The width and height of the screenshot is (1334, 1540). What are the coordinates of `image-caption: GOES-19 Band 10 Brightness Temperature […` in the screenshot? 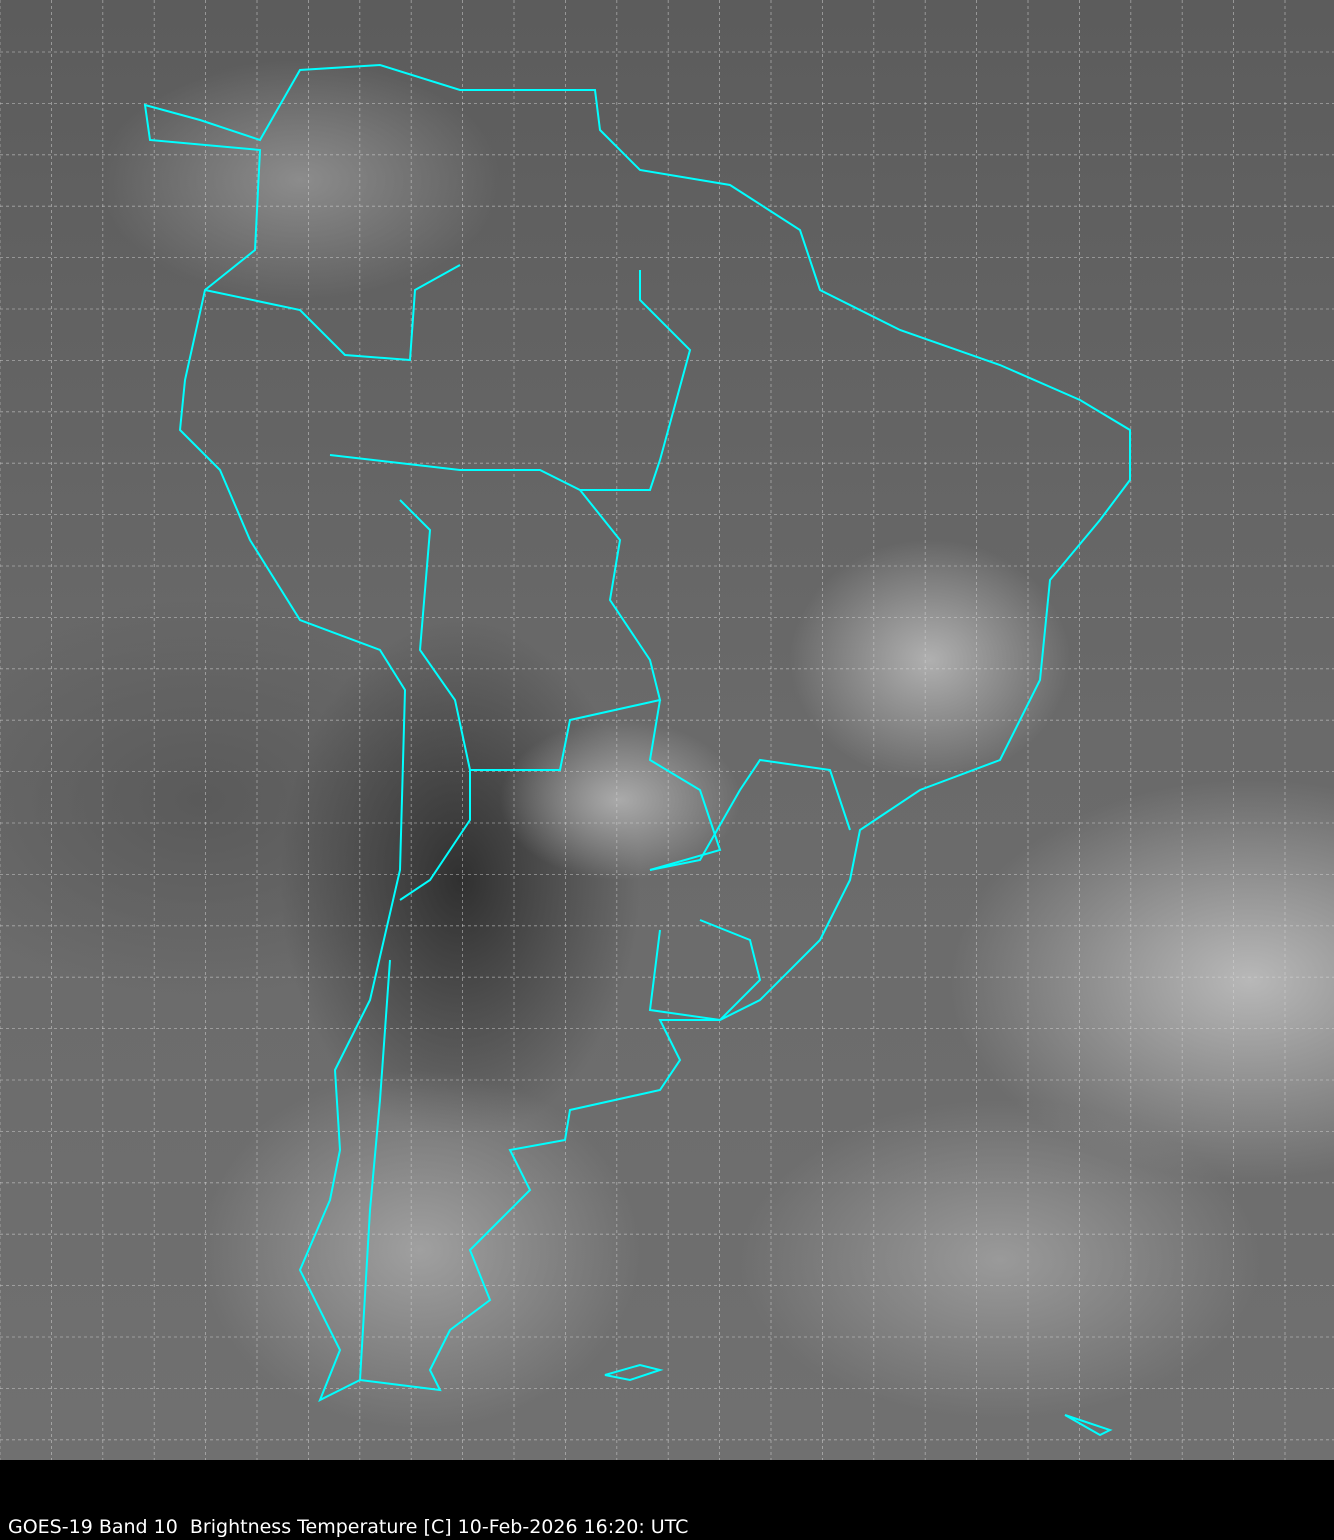 It's located at (348, 1527).